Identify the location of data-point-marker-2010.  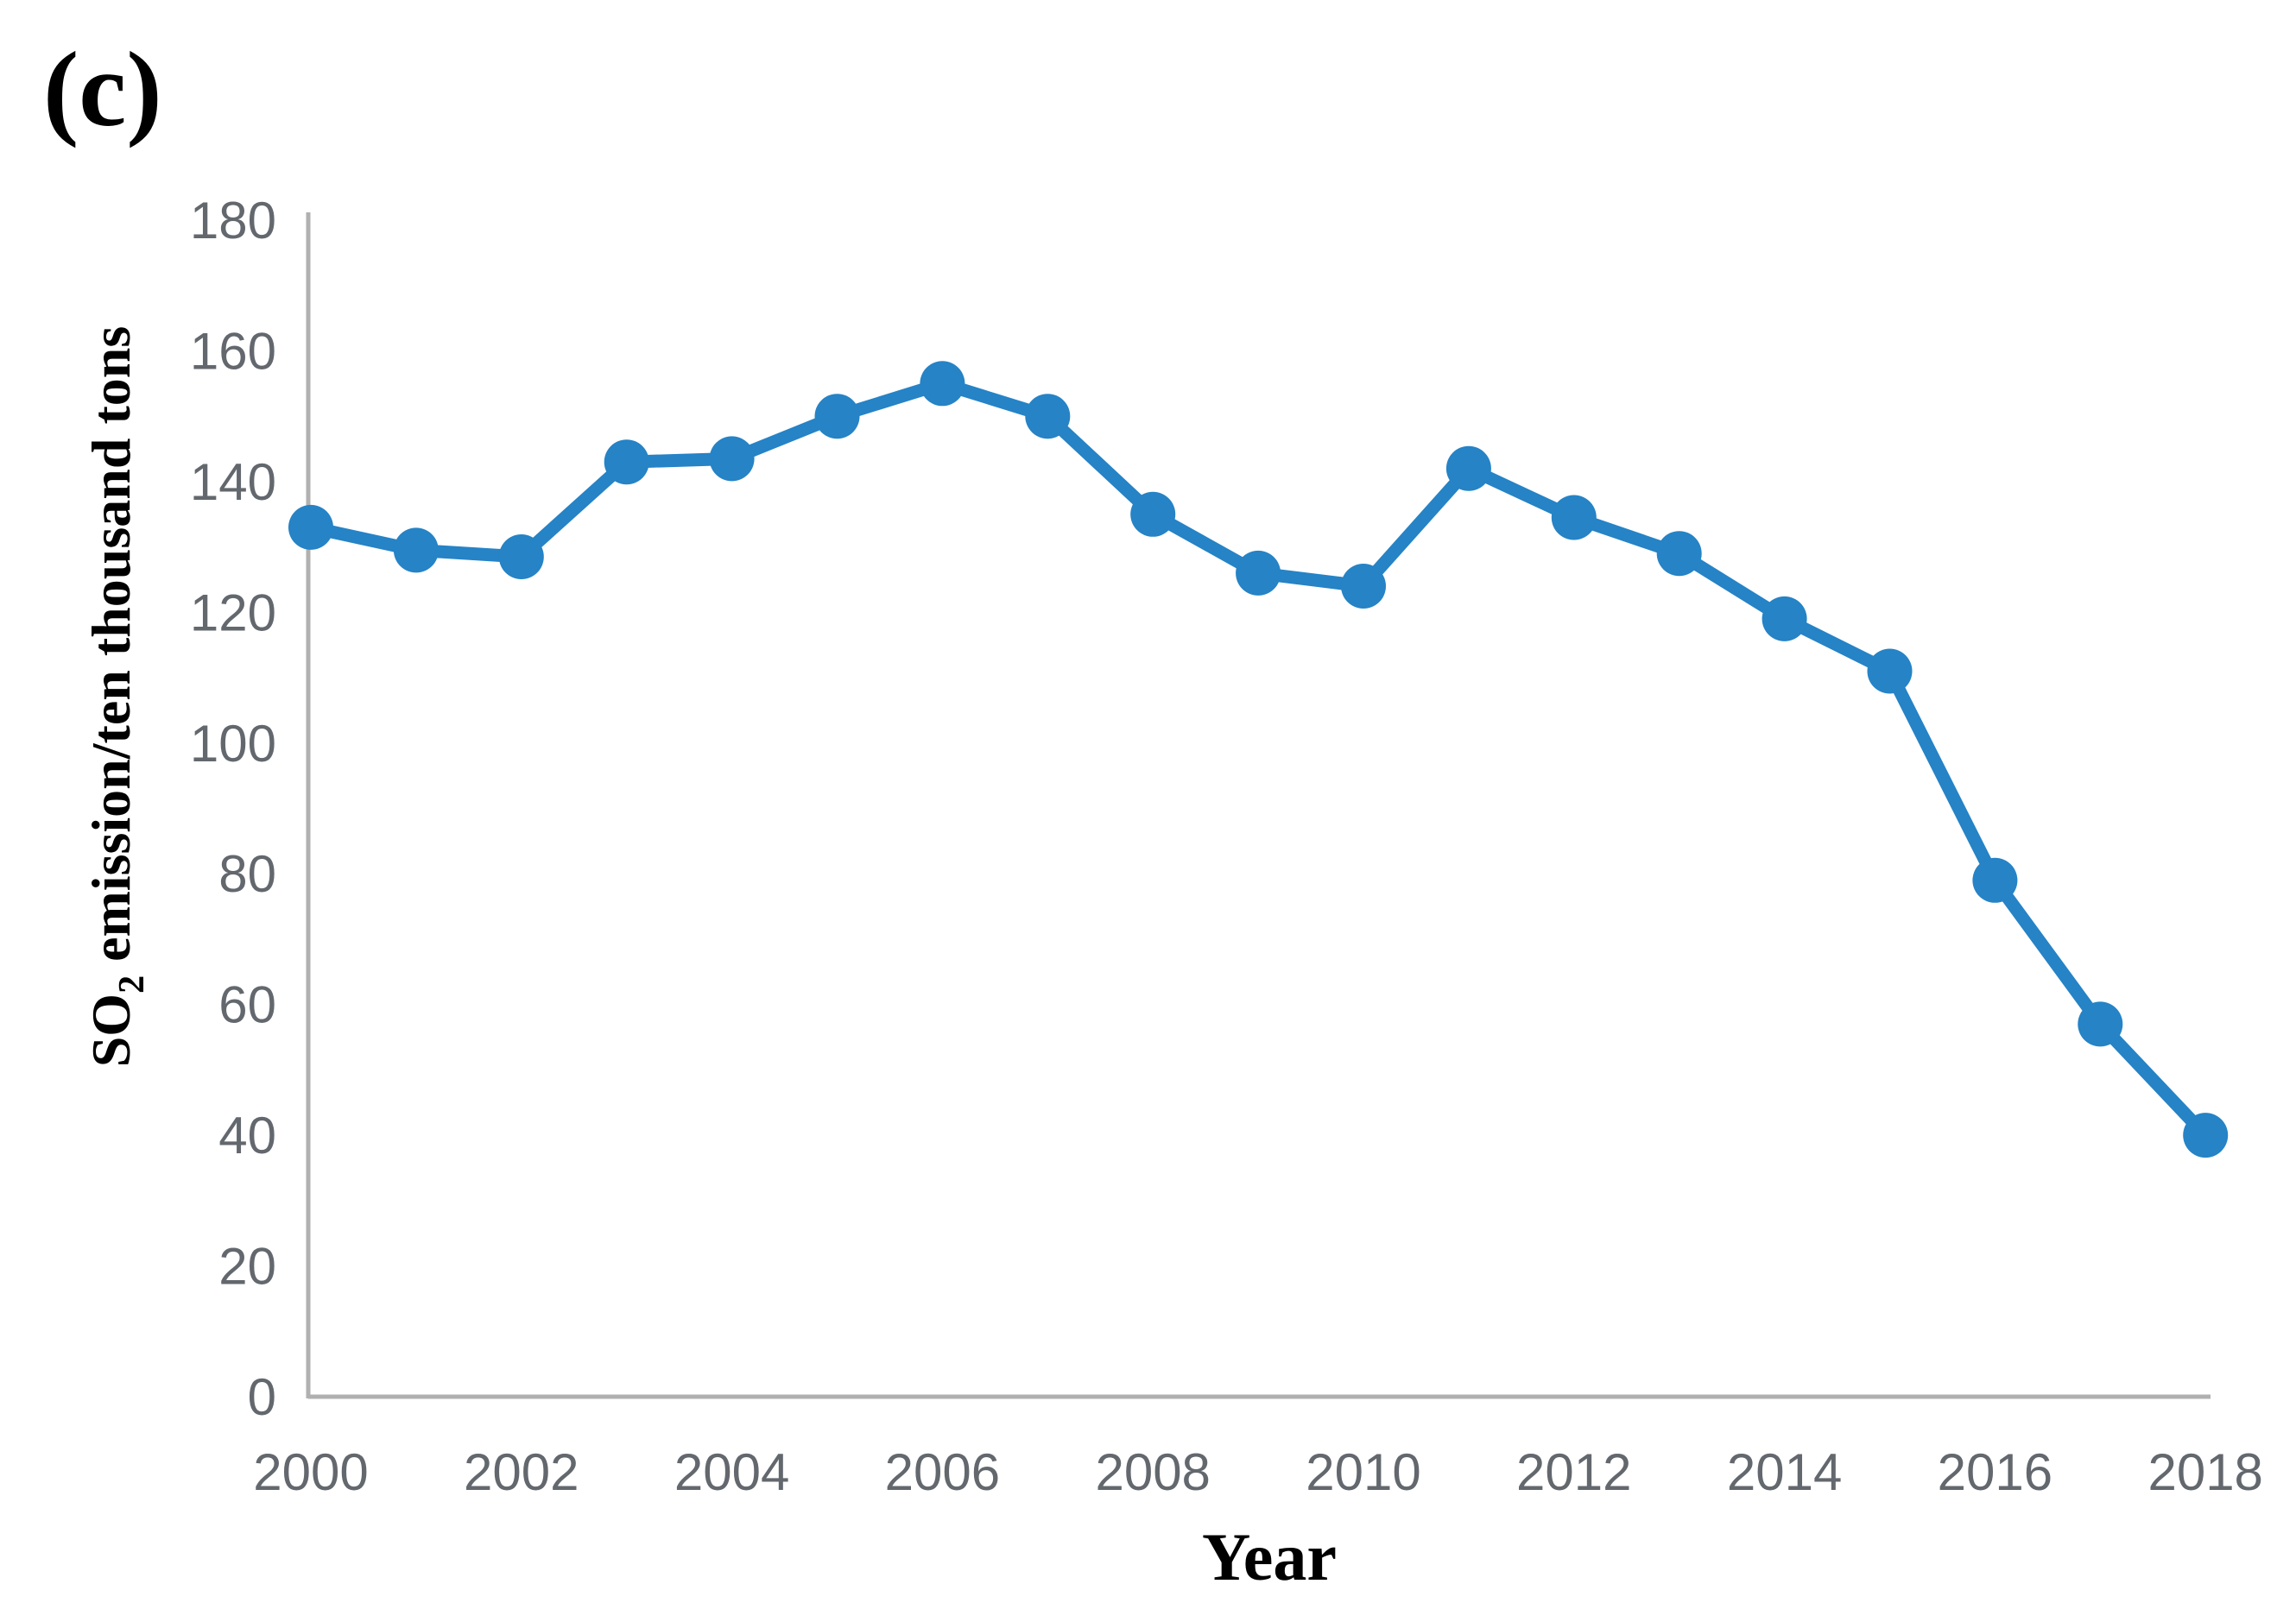
(1363, 586).